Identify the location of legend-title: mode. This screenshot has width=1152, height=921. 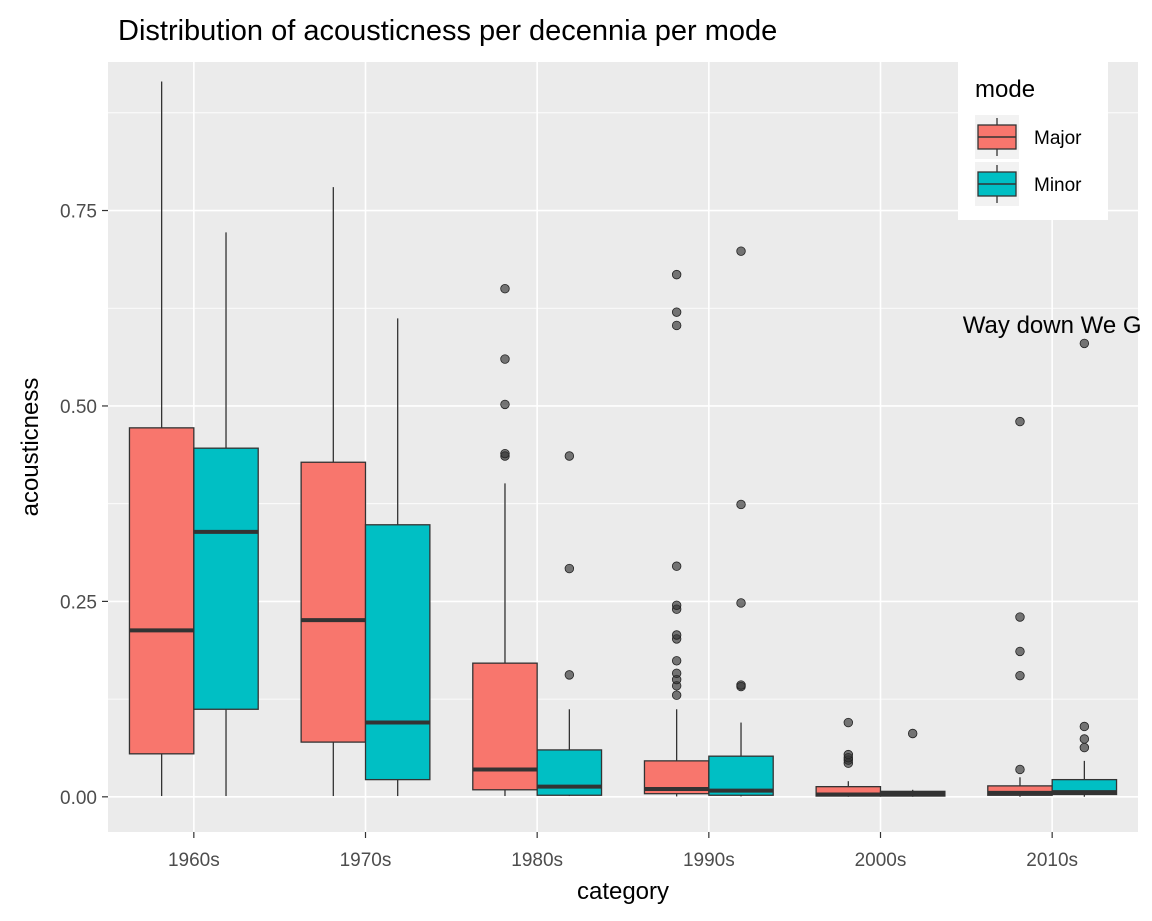
(1005, 89).